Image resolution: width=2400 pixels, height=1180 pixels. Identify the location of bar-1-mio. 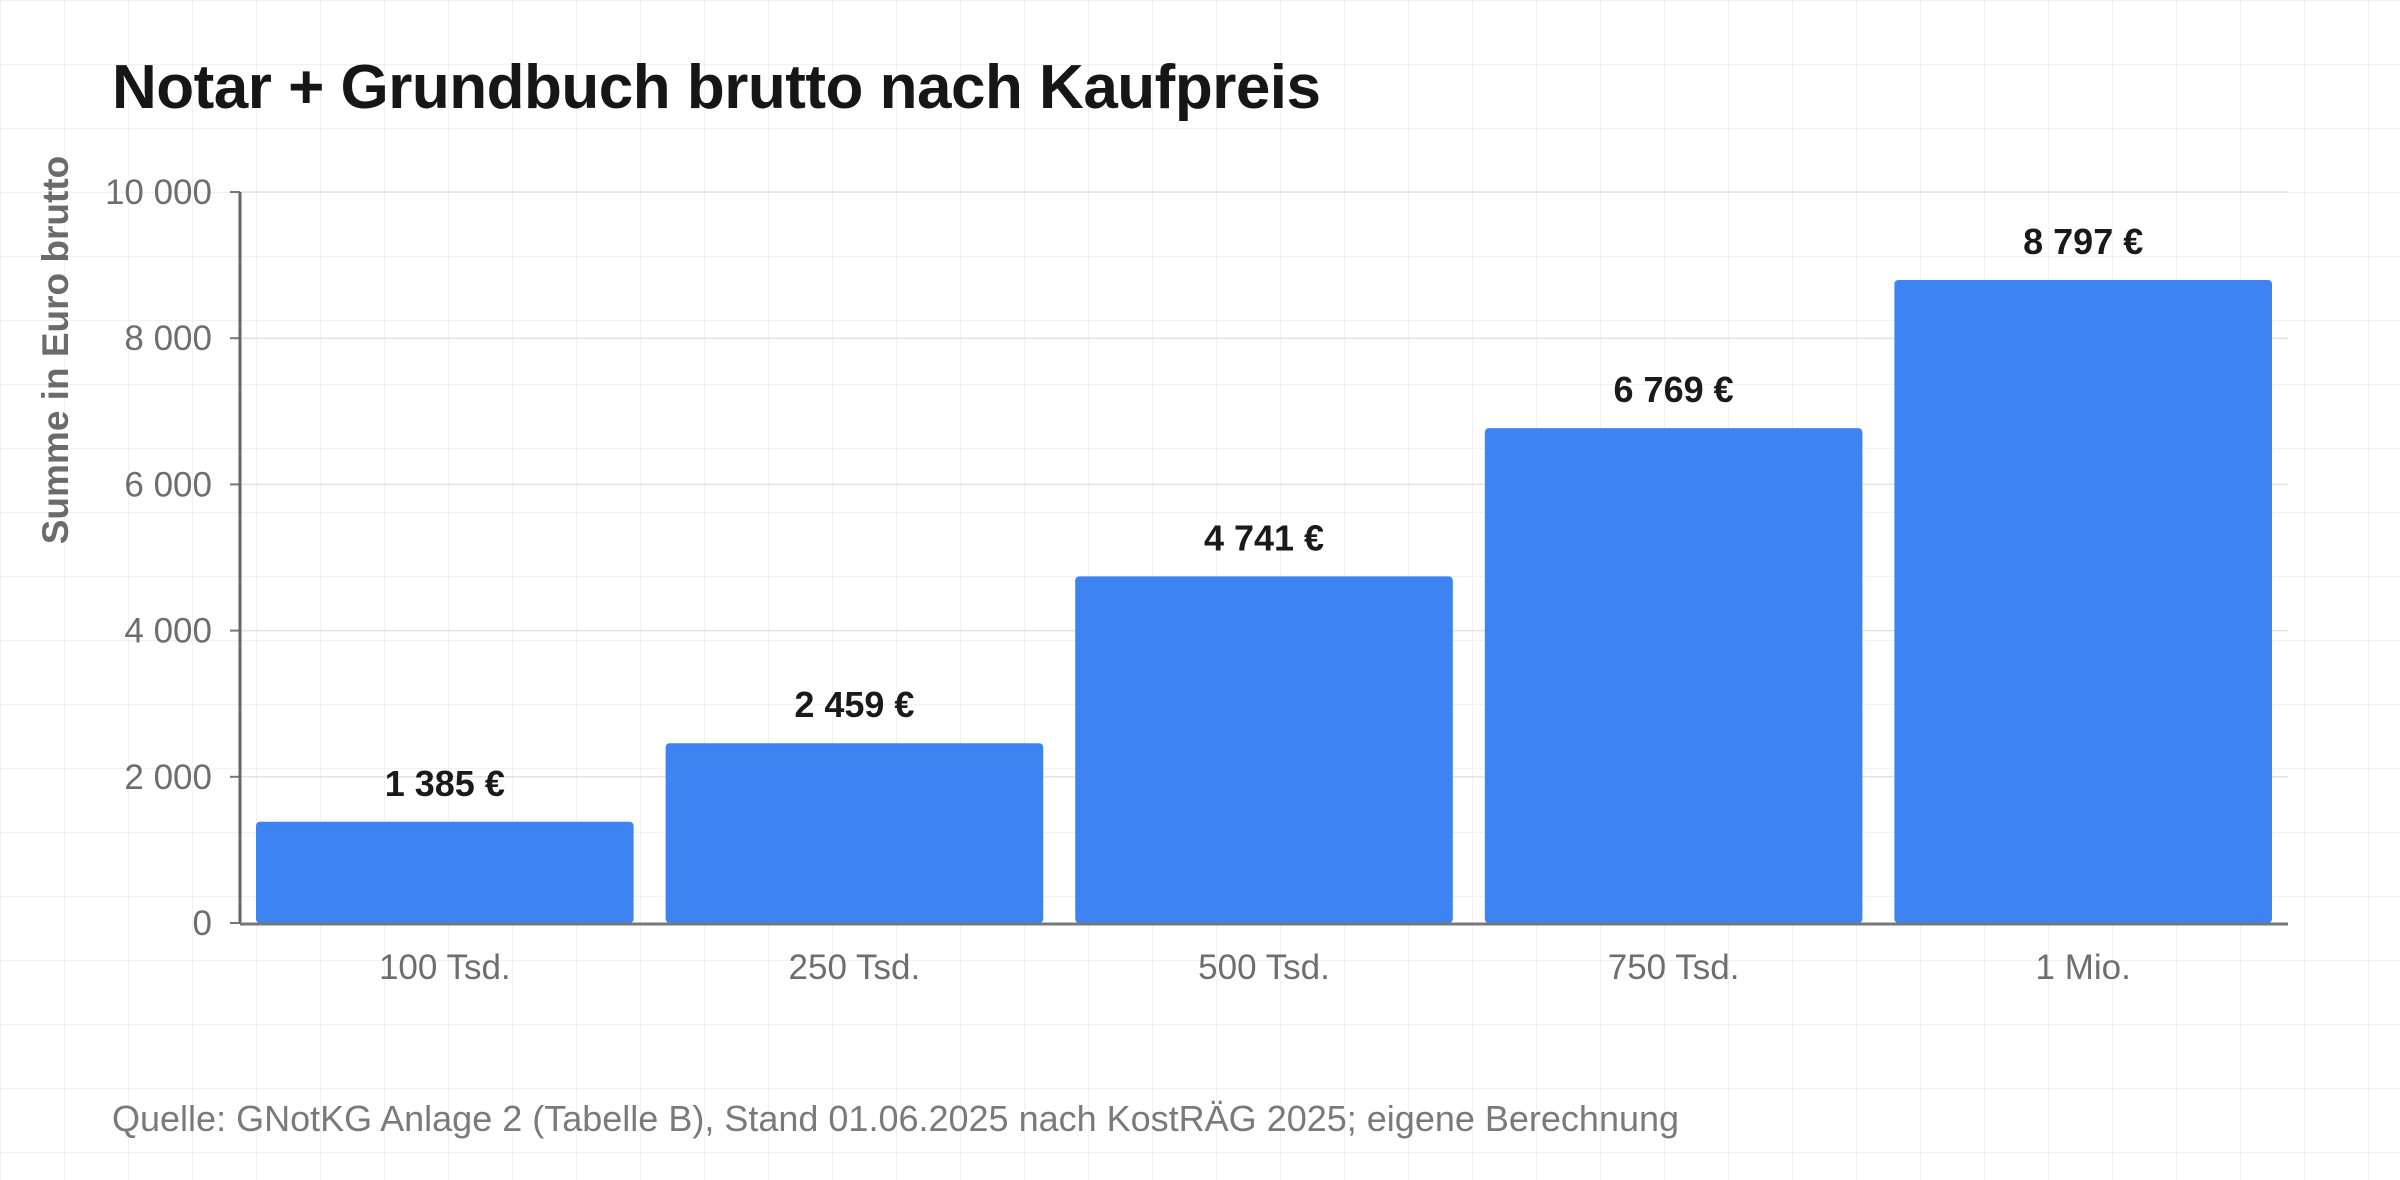
(2083, 601).